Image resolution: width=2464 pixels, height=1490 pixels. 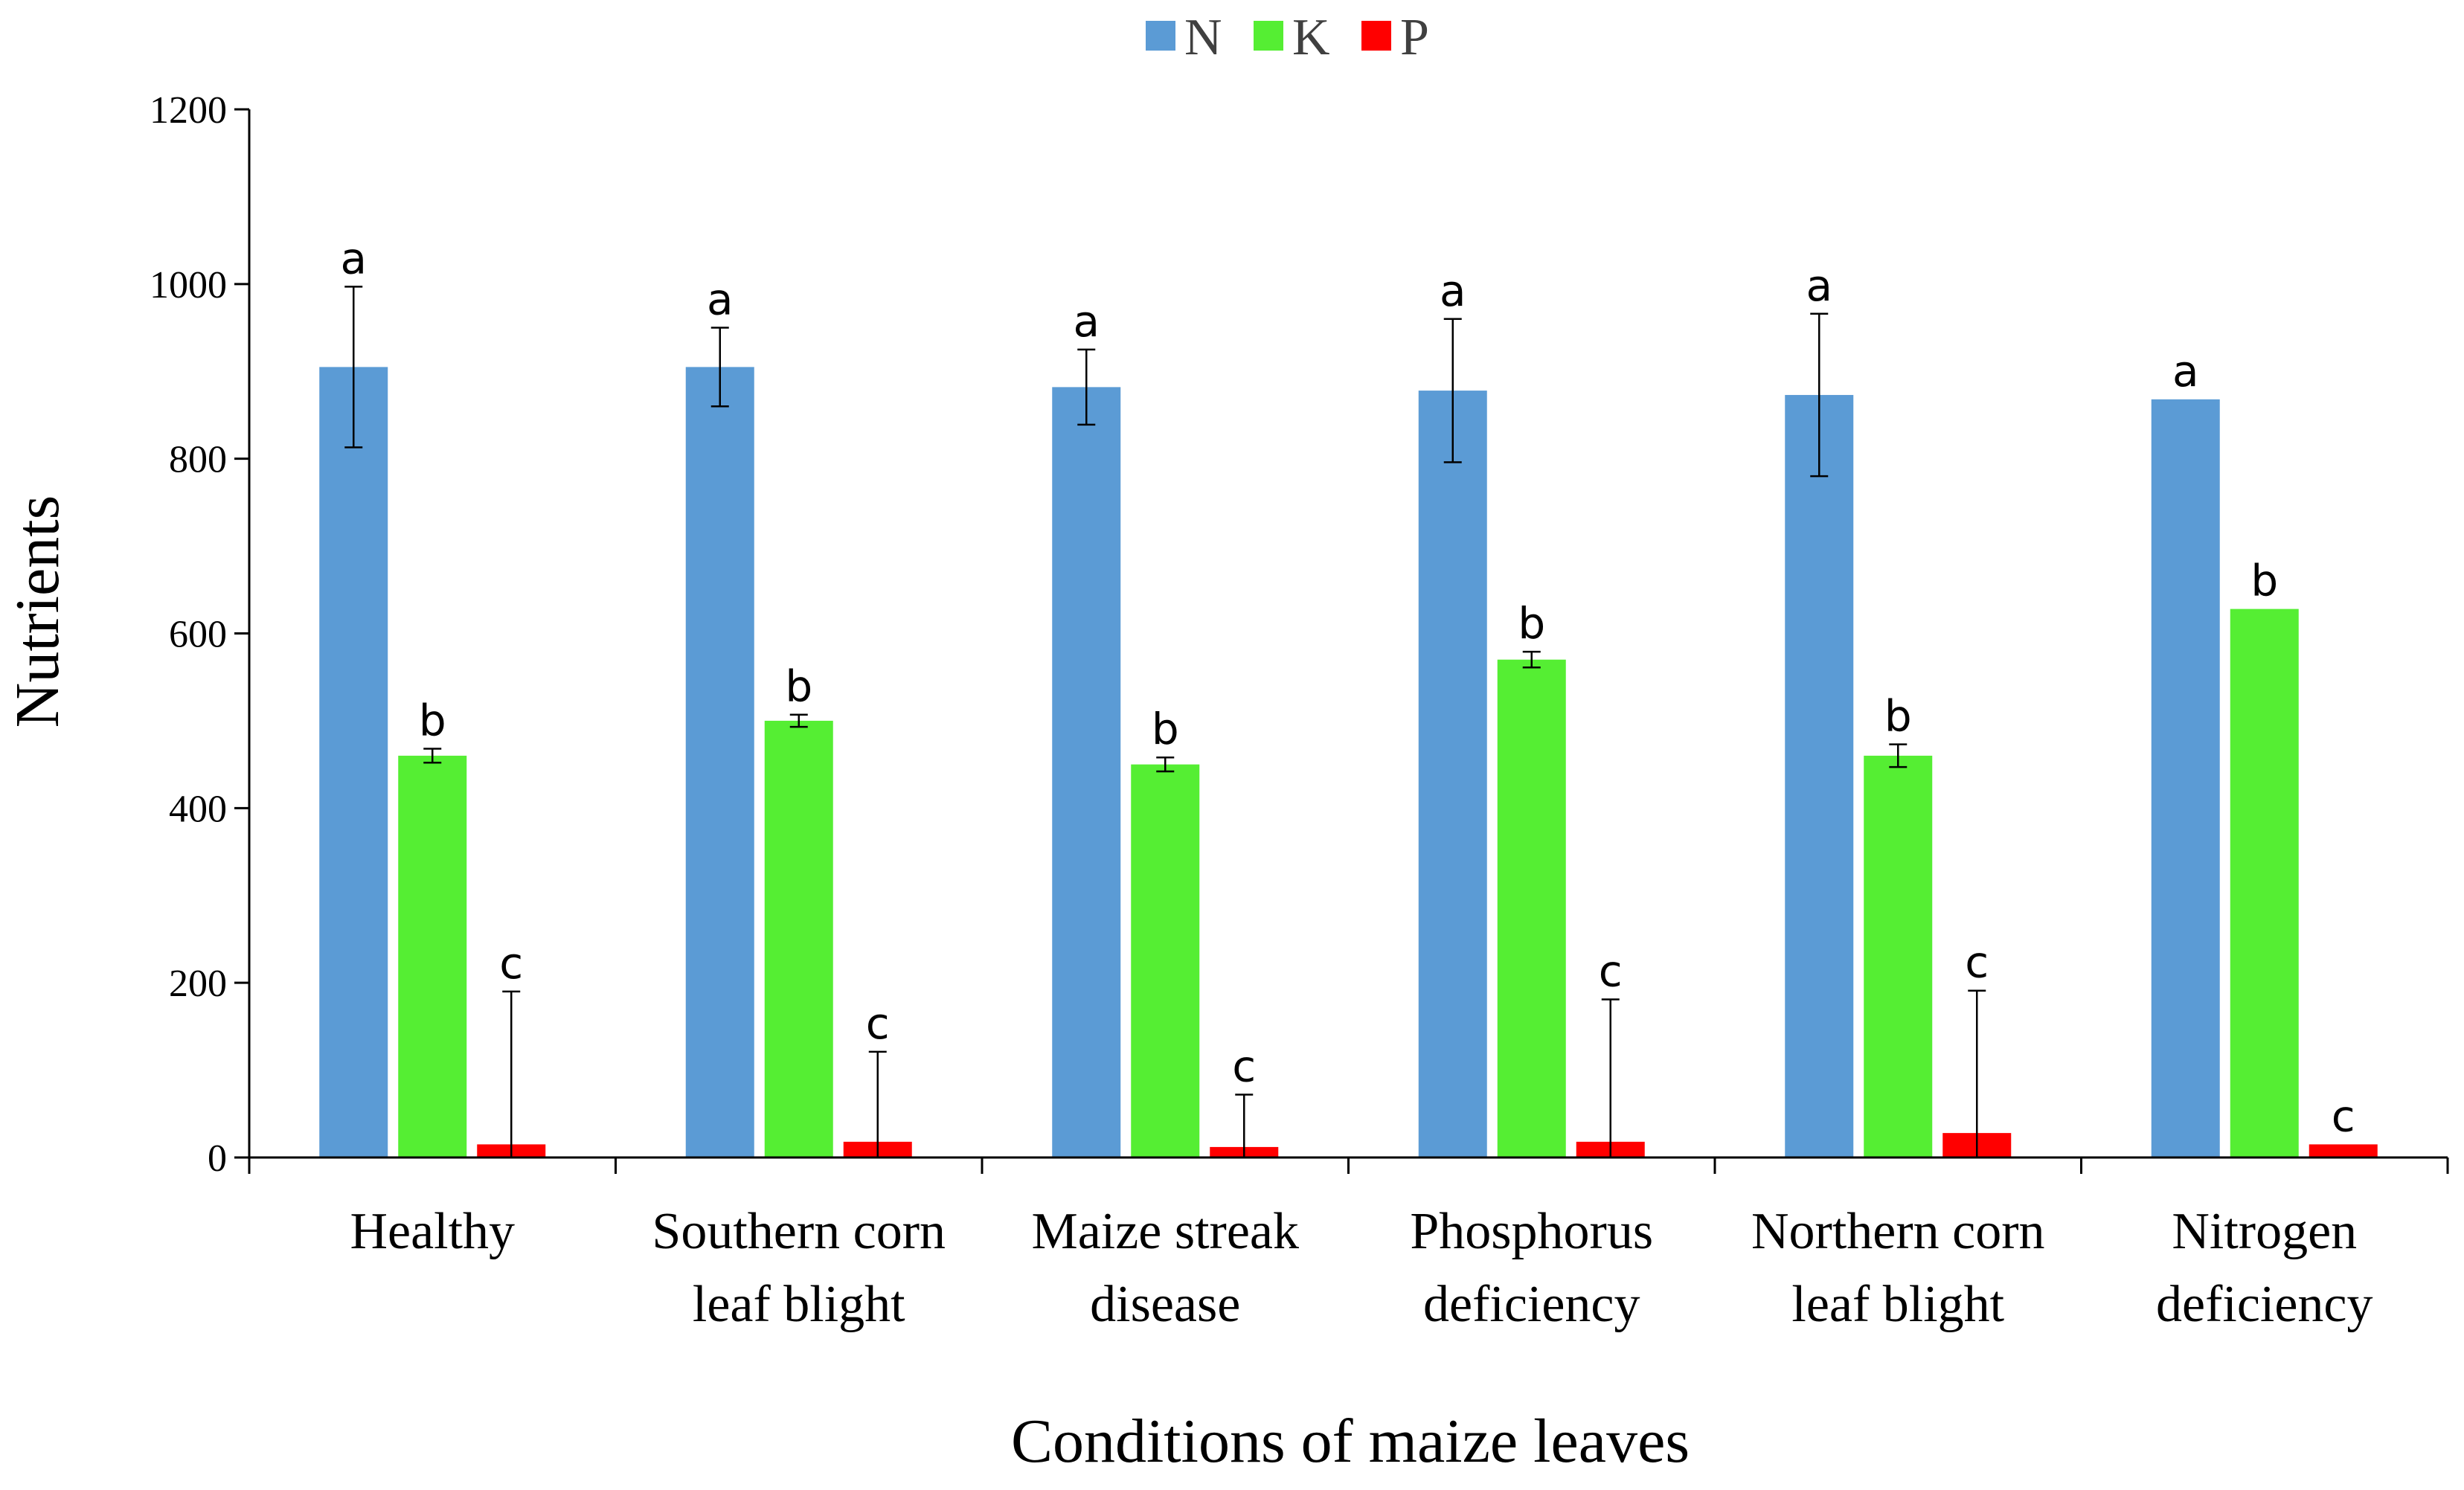 I want to click on legend-label-n: N, so click(x=1203, y=37).